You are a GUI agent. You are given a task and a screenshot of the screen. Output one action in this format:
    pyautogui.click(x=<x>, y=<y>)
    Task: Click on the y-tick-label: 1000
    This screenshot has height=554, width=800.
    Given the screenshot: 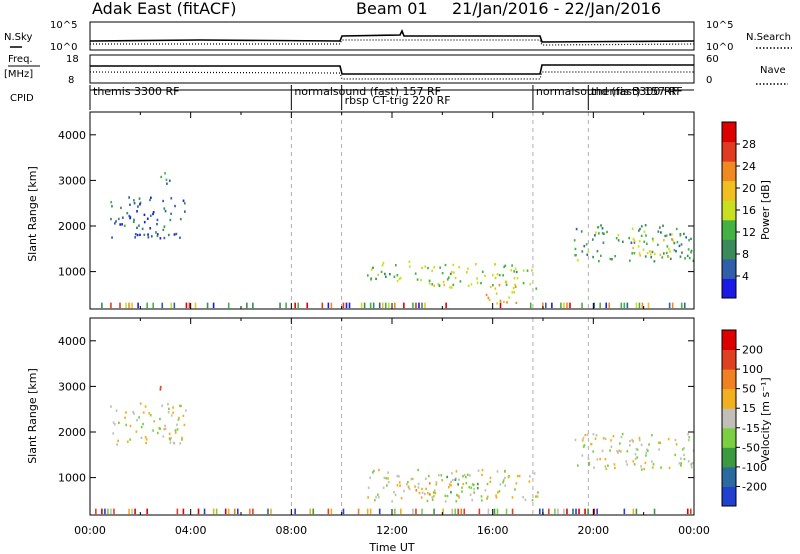 What is the action you would take?
    pyautogui.click(x=72, y=478)
    